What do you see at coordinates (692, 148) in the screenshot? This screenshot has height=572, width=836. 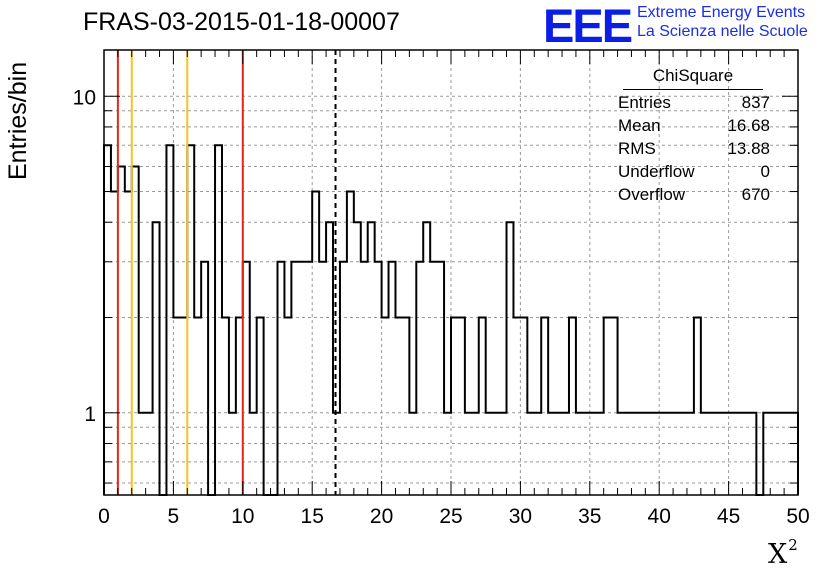 I see `stats-row: RMS 13.88` at bounding box center [692, 148].